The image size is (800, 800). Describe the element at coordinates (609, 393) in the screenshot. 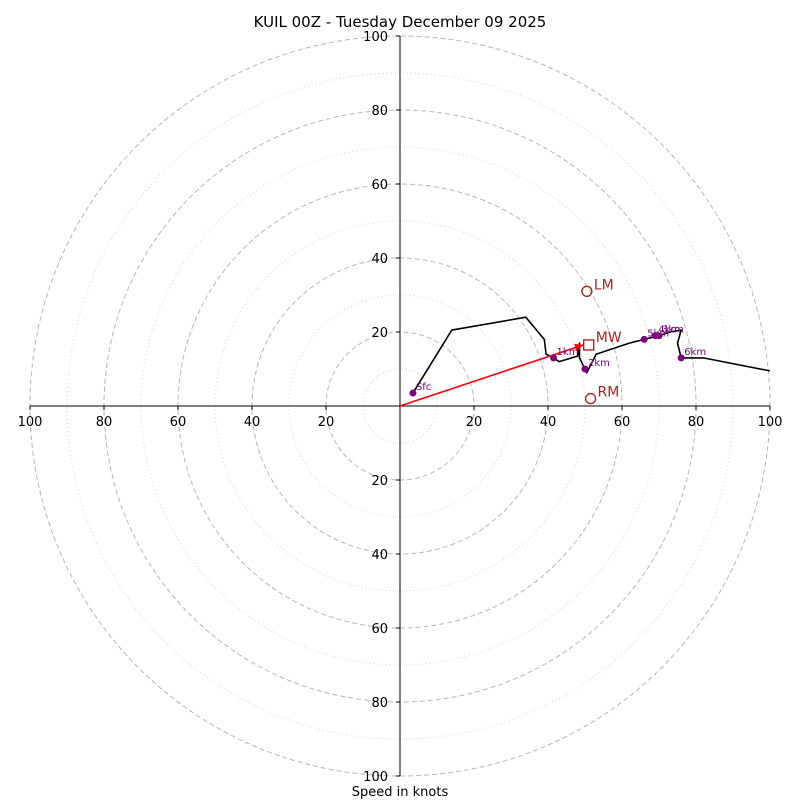

I see `right-mover-label: RM` at that location.